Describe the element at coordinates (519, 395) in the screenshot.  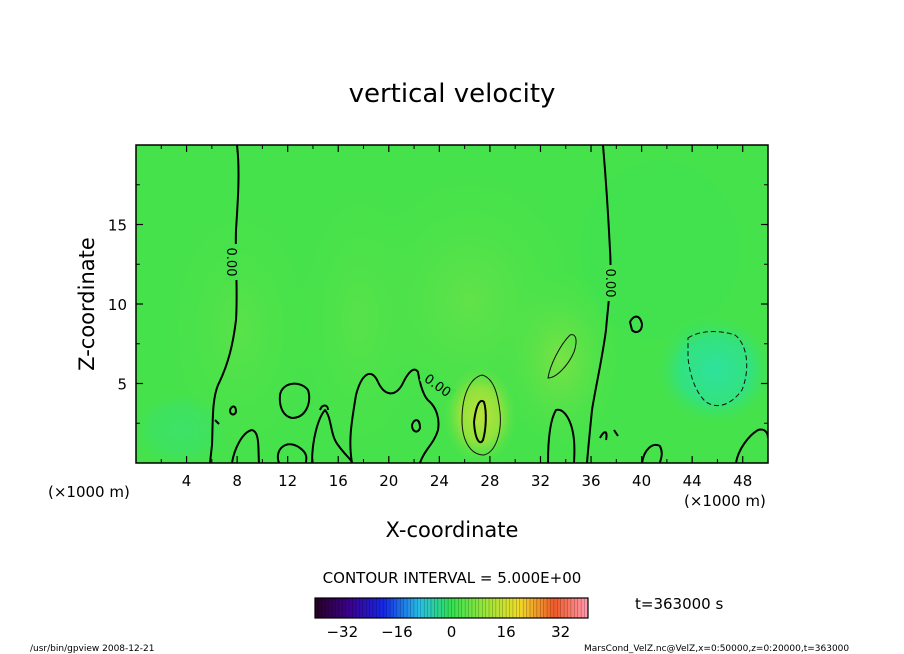
I see `positive-contours` at that location.